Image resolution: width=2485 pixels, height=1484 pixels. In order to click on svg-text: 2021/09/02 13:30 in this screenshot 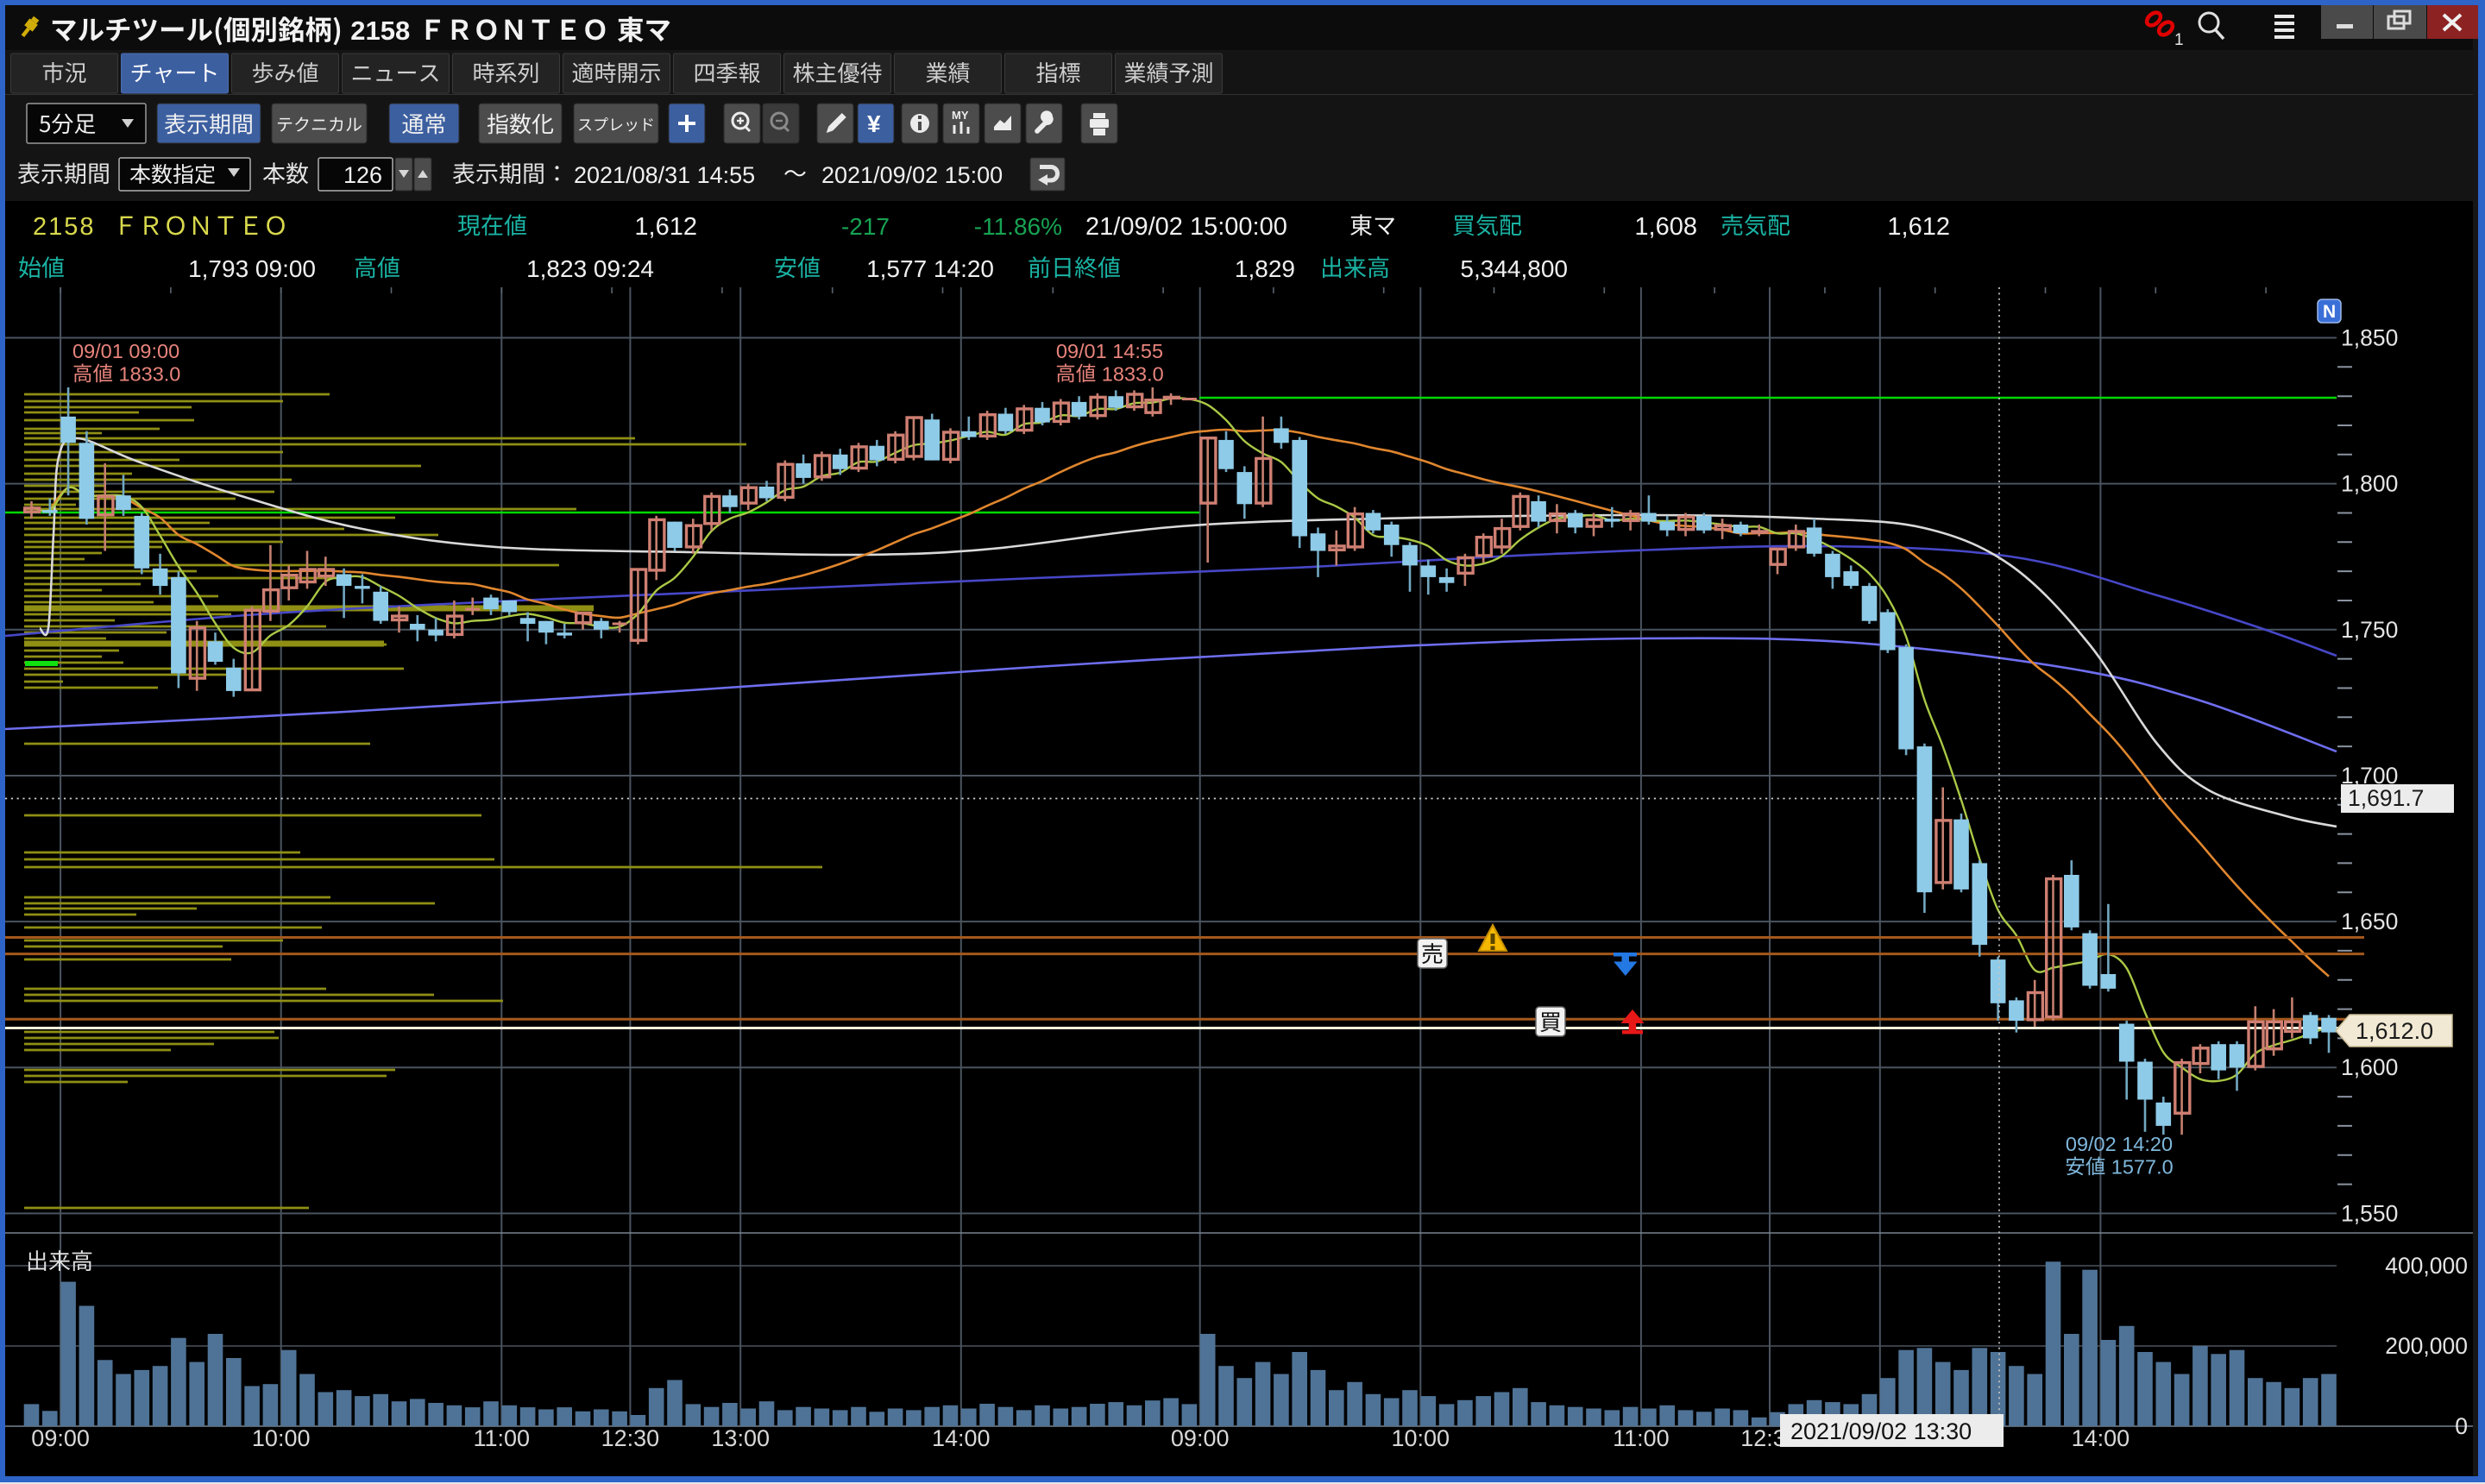, I will do `click(1881, 1431)`.